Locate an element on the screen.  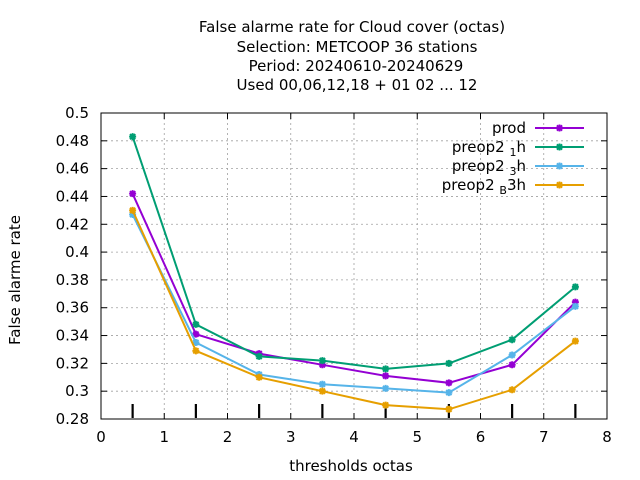
chart-title-line-3: Period: 20240610-20240629 is located at coordinates (356, 66).